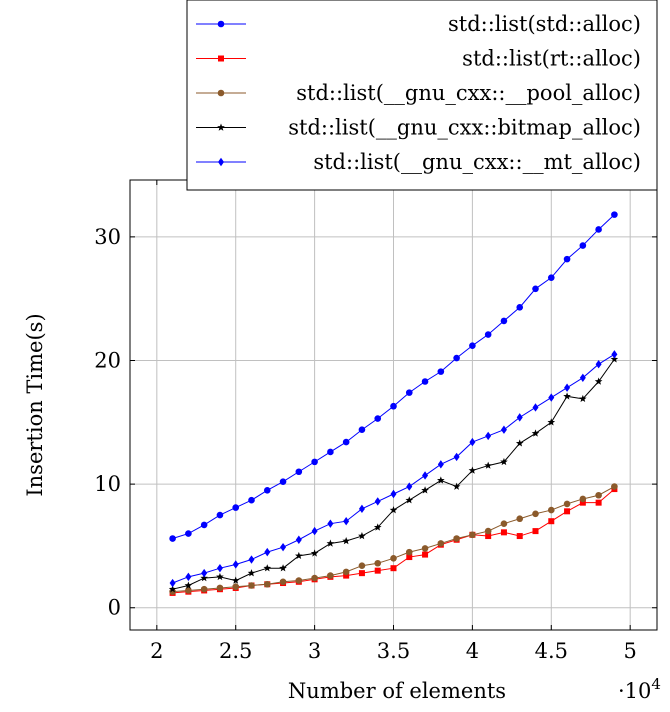  What do you see at coordinates (235, 651) in the screenshot?
I see `x-tick-label: 2.5` at bounding box center [235, 651].